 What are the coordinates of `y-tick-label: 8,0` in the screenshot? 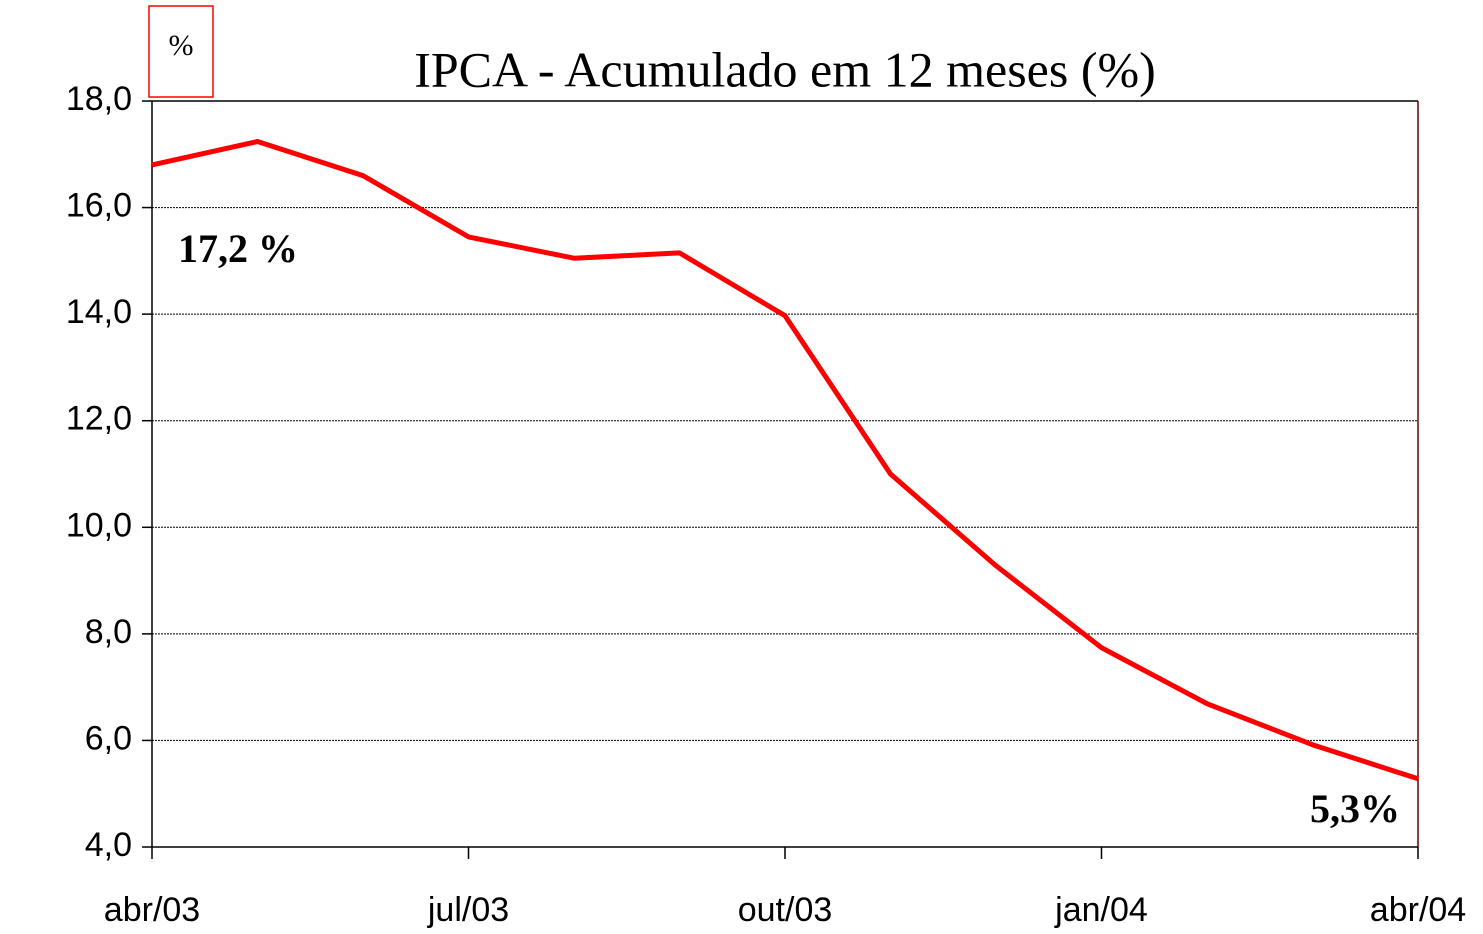 It's located at (108, 632).